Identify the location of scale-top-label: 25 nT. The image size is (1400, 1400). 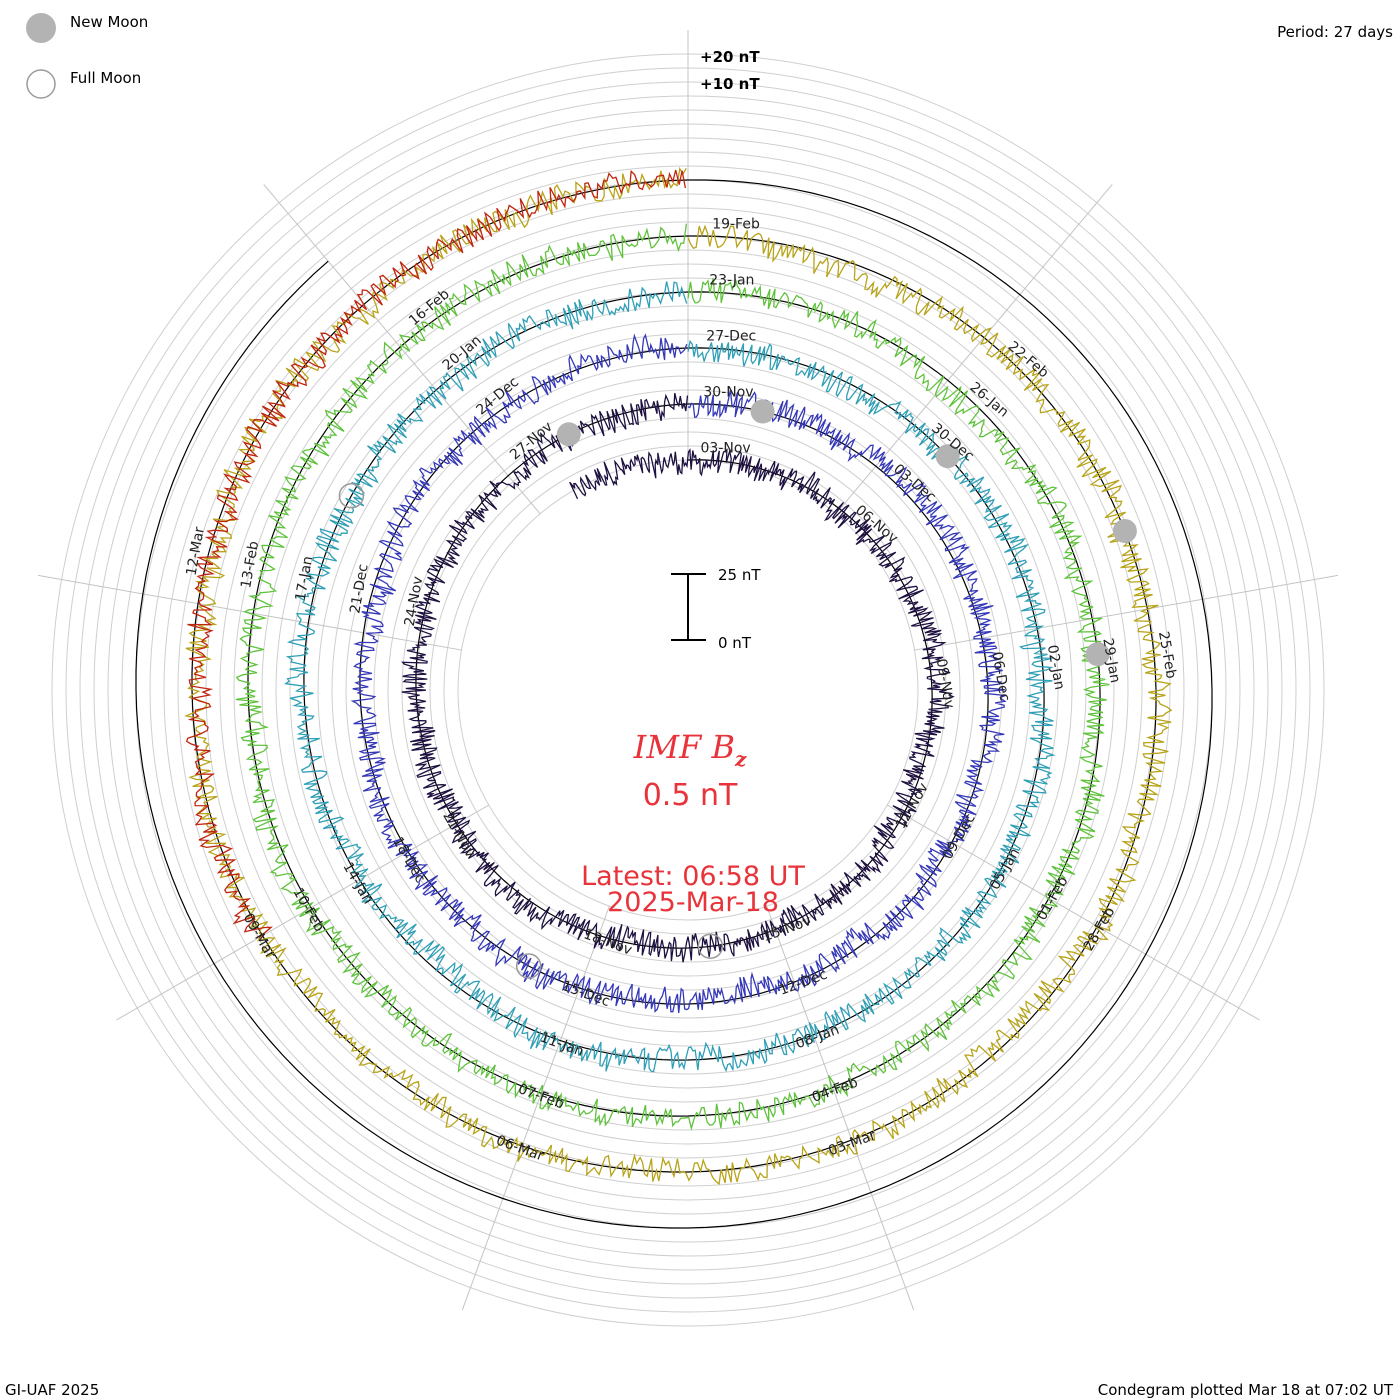
(739, 575).